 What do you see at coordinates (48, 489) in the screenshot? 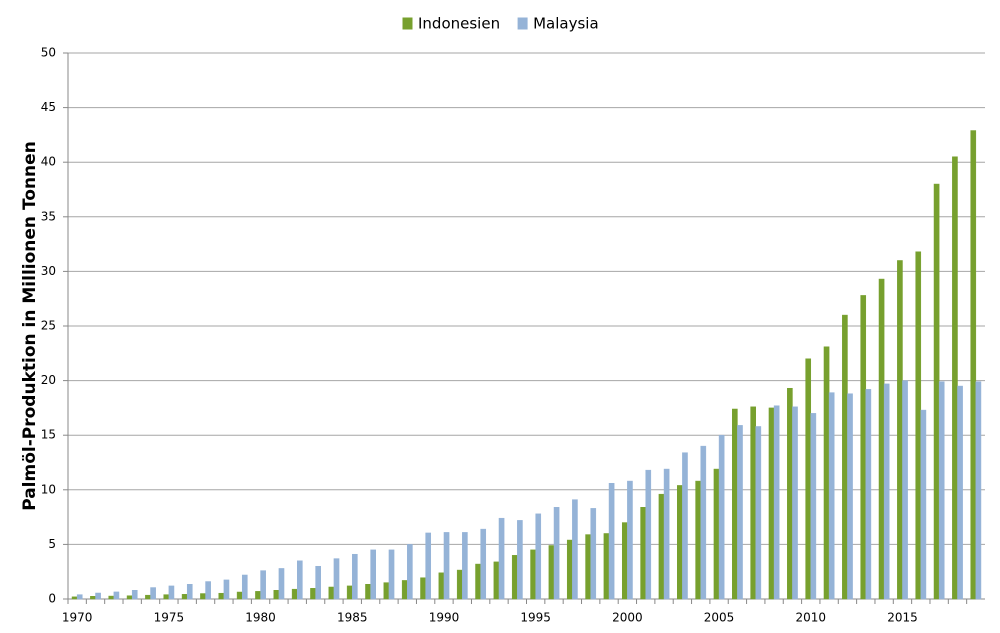
I see `y-tick-label: 10` at bounding box center [48, 489].